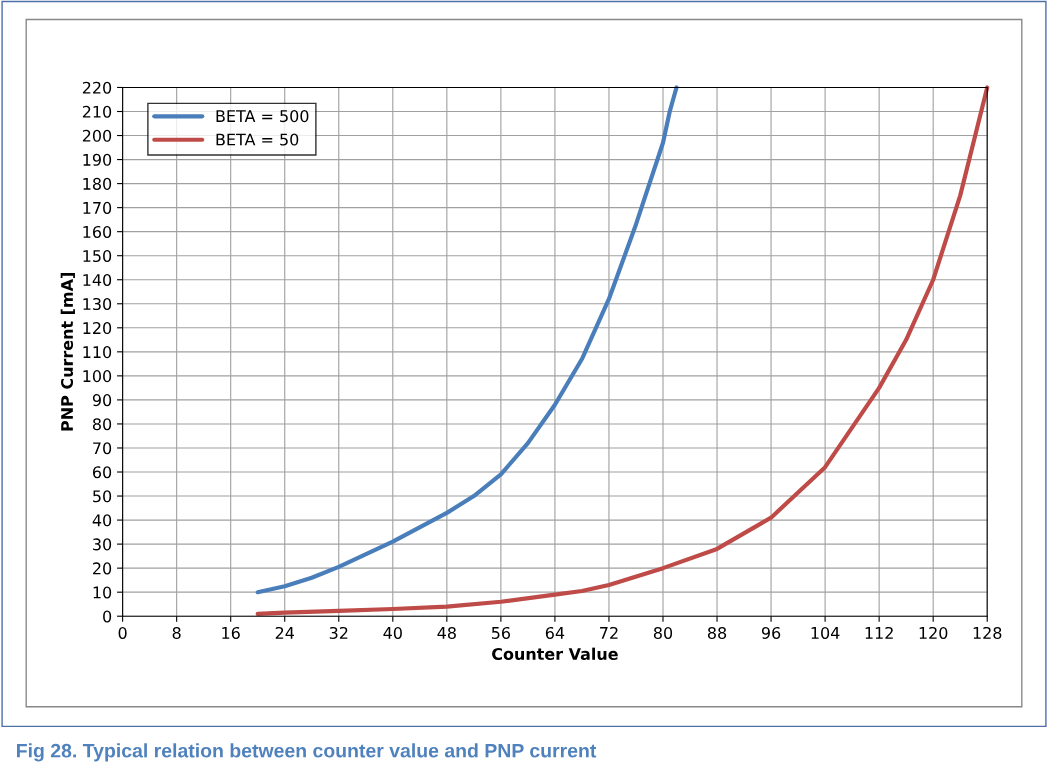 The image size is (1048, 781). What do you see at coordinates (771, 632) in the screenshot?
I see `x-tick-label: 96` at bounding box center [771, 632].